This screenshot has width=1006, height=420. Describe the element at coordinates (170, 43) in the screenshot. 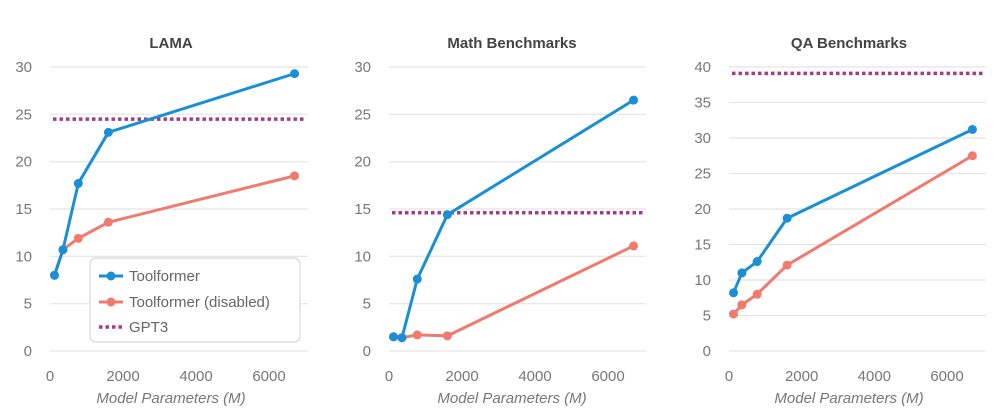

I see `chart-title: LAMA` at that location.